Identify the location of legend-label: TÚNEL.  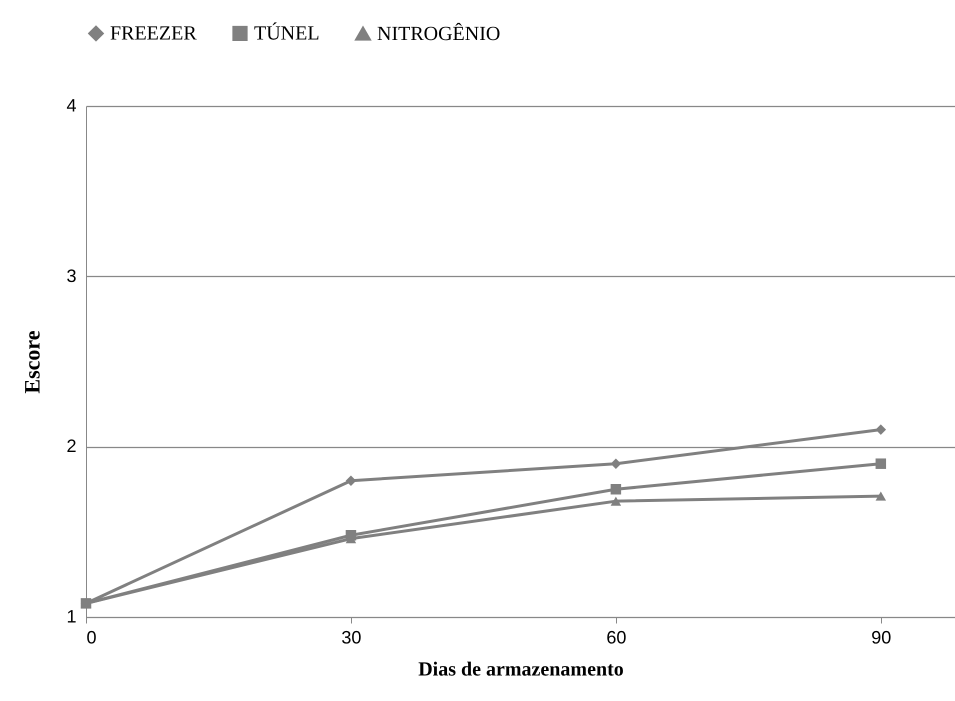
(287, 32).